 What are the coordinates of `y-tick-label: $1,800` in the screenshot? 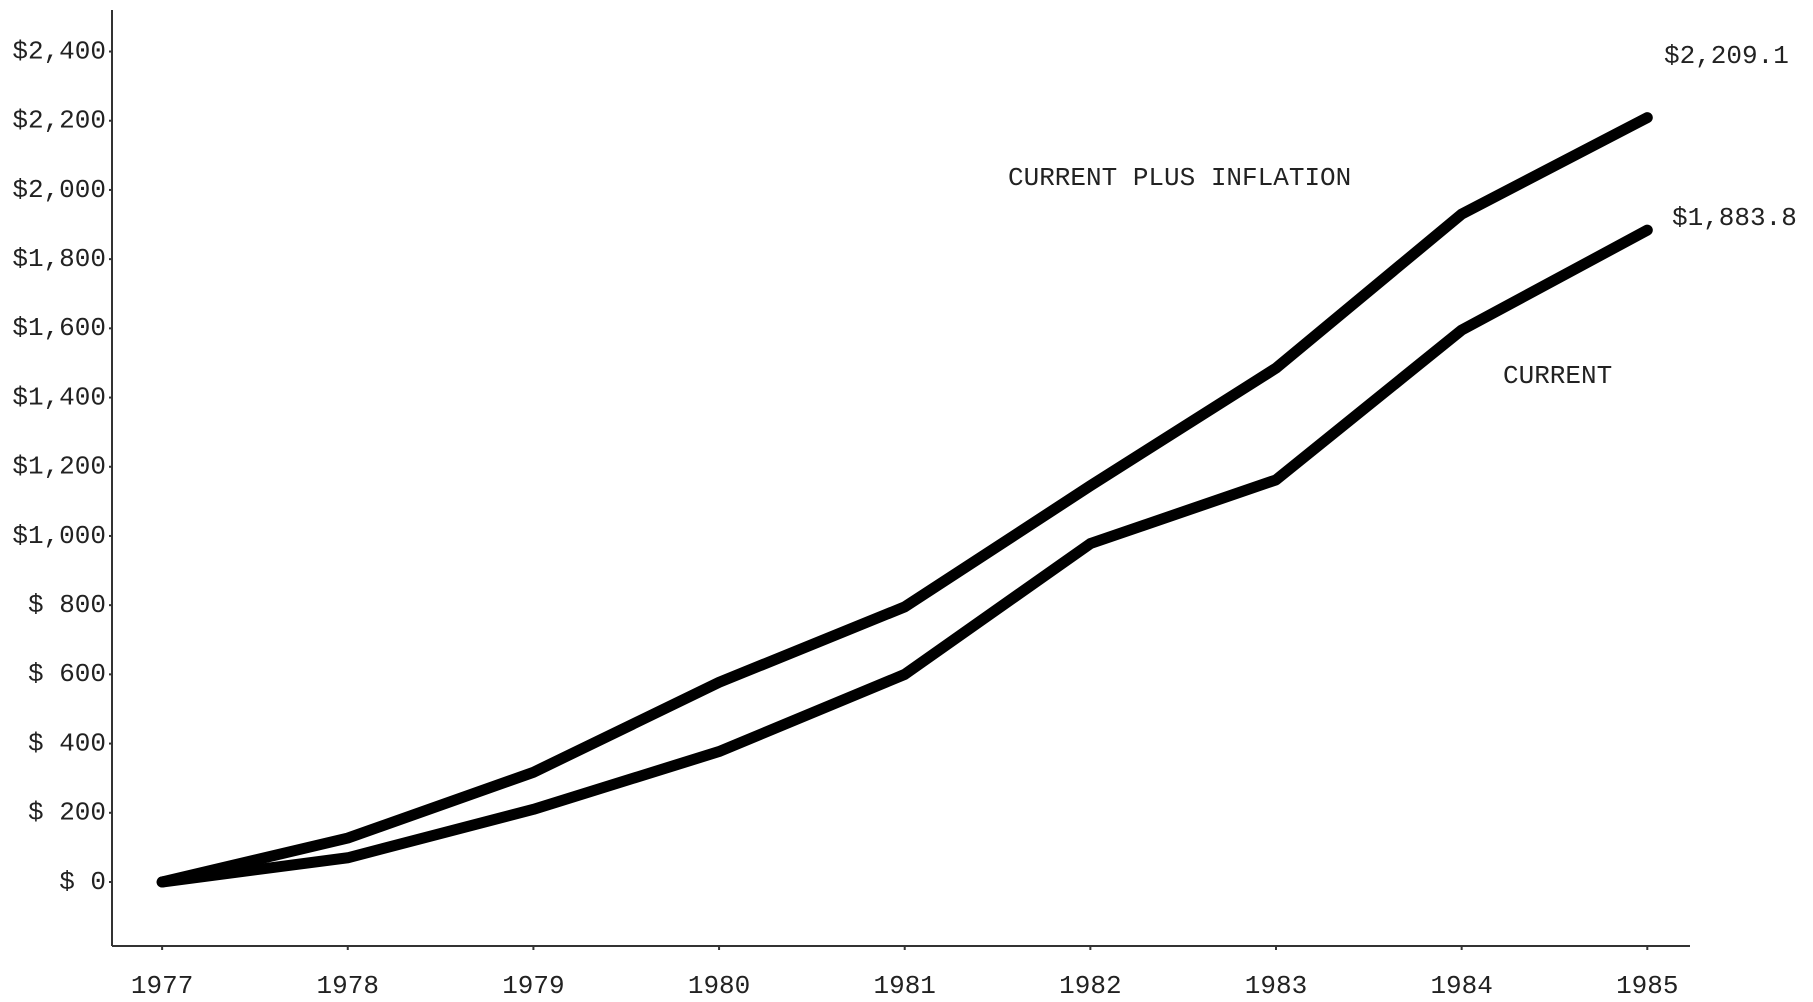 It's located at (59, 259).